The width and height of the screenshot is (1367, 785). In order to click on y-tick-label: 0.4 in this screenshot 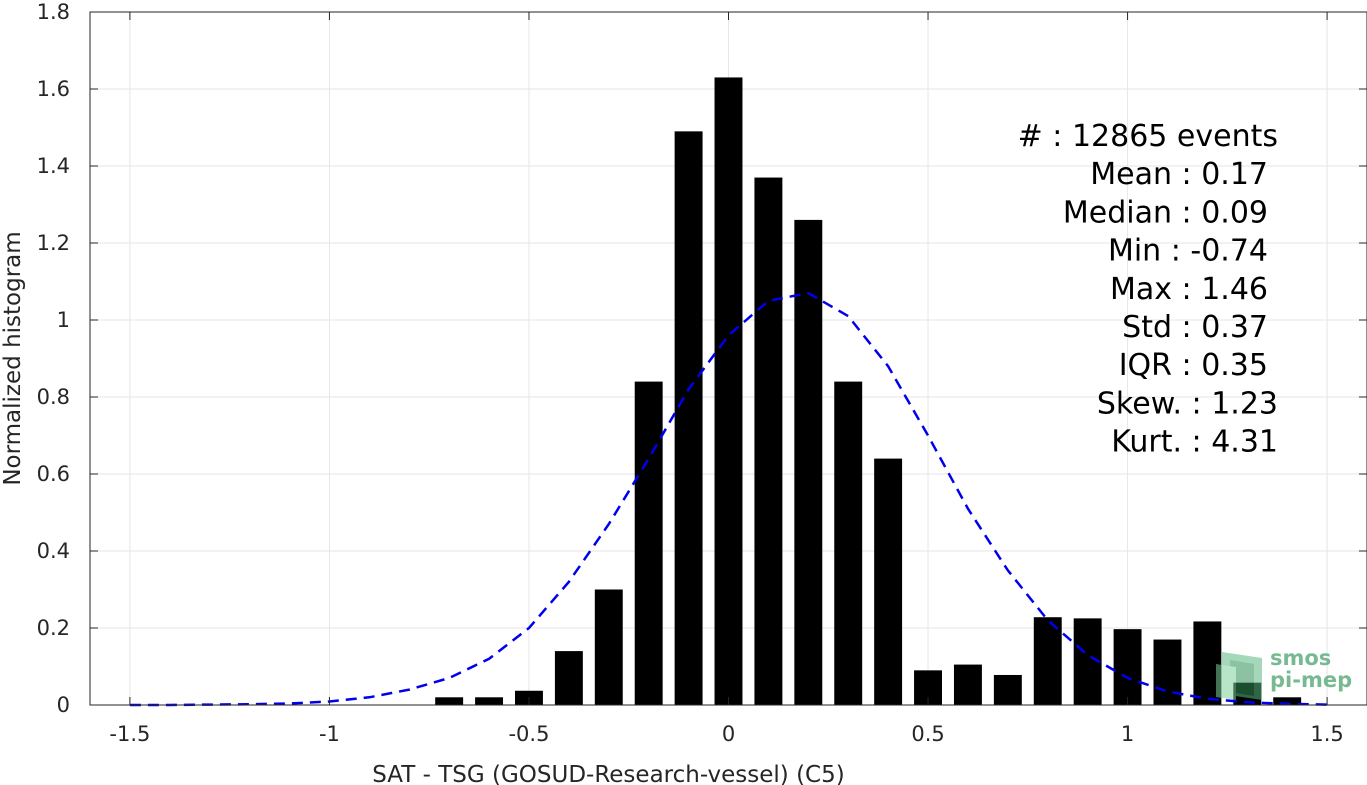, I will do `click(53, 551)`.